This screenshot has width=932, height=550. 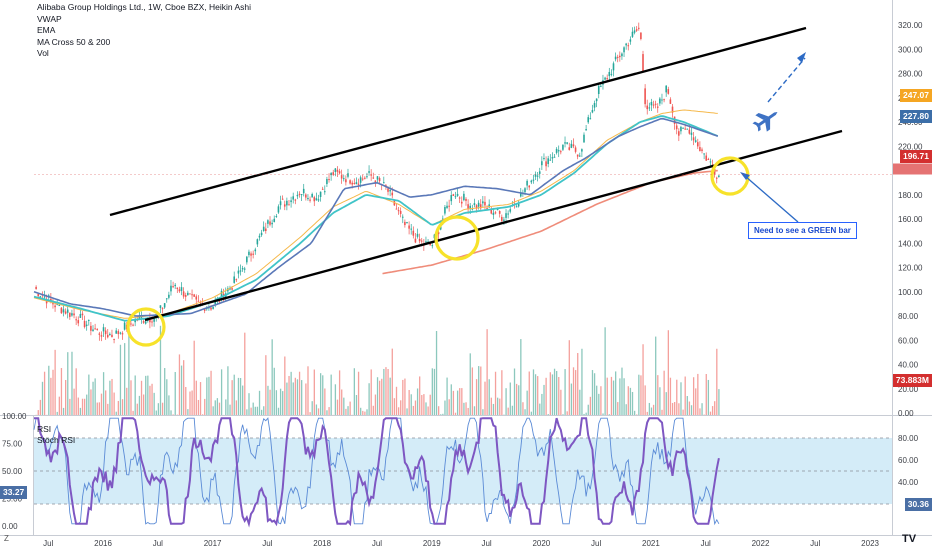 What do you see at coordinates (910, 195) in the screenshot?
I see `price-tick-label: 180.00` at bounding box center [910, 195].